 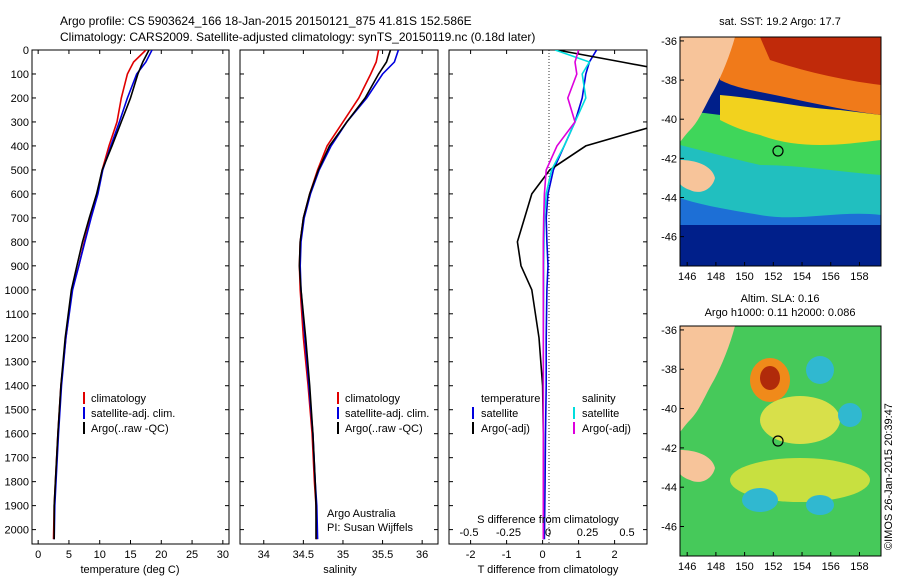 I want to click on y-tick-label: 1400, so click(x=17, y=387).